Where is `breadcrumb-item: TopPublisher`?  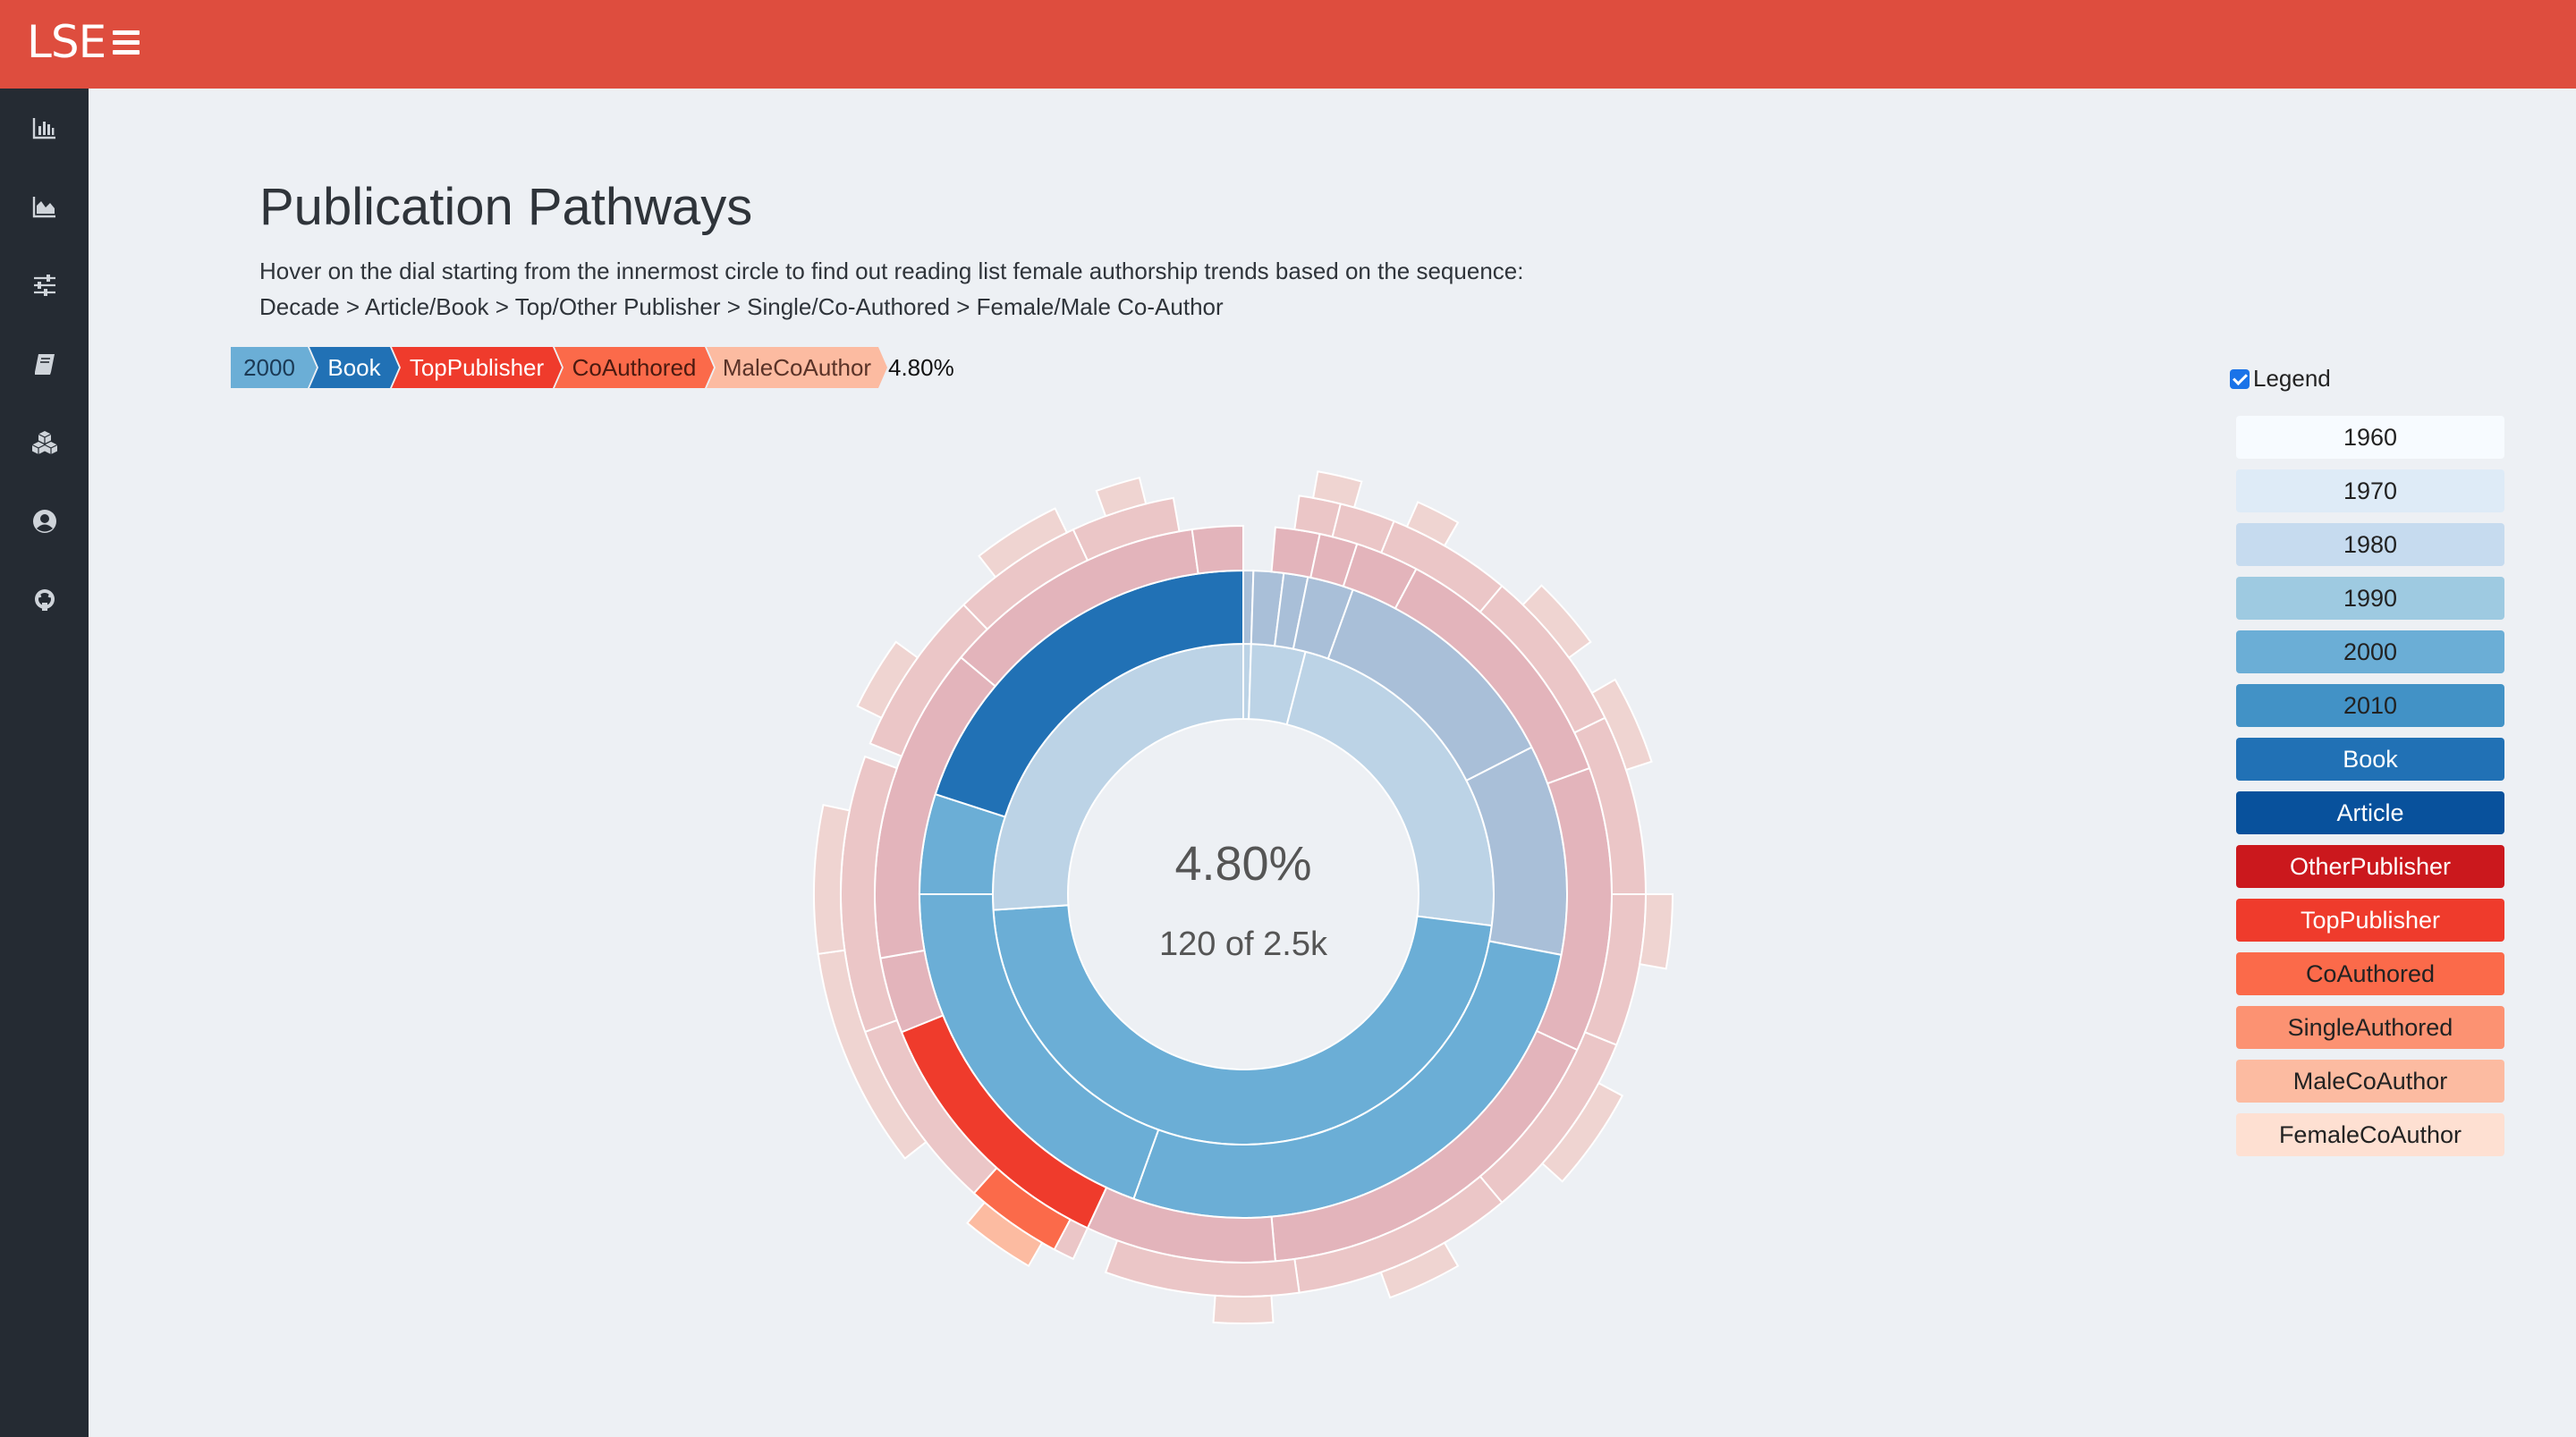
breadcrumb-item: TopPublisher is located at coordinates (477, 367).